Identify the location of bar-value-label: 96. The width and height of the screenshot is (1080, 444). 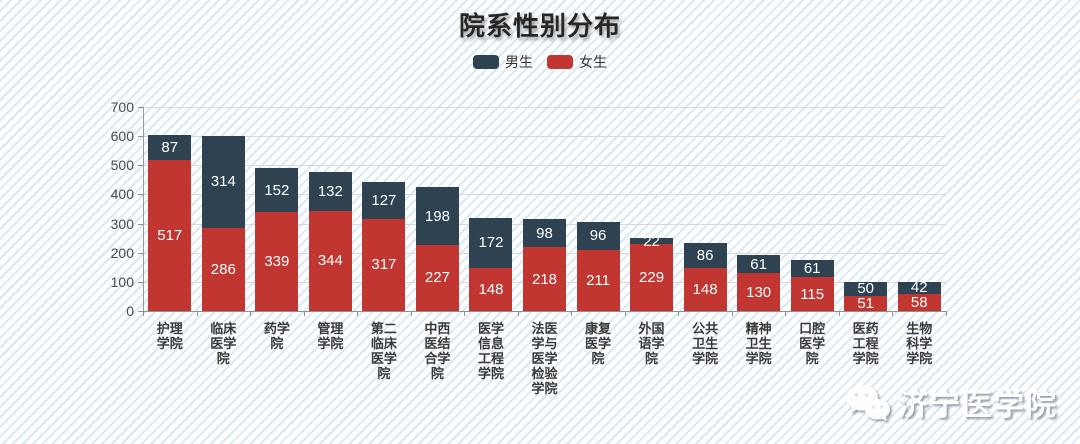
(598, 236).